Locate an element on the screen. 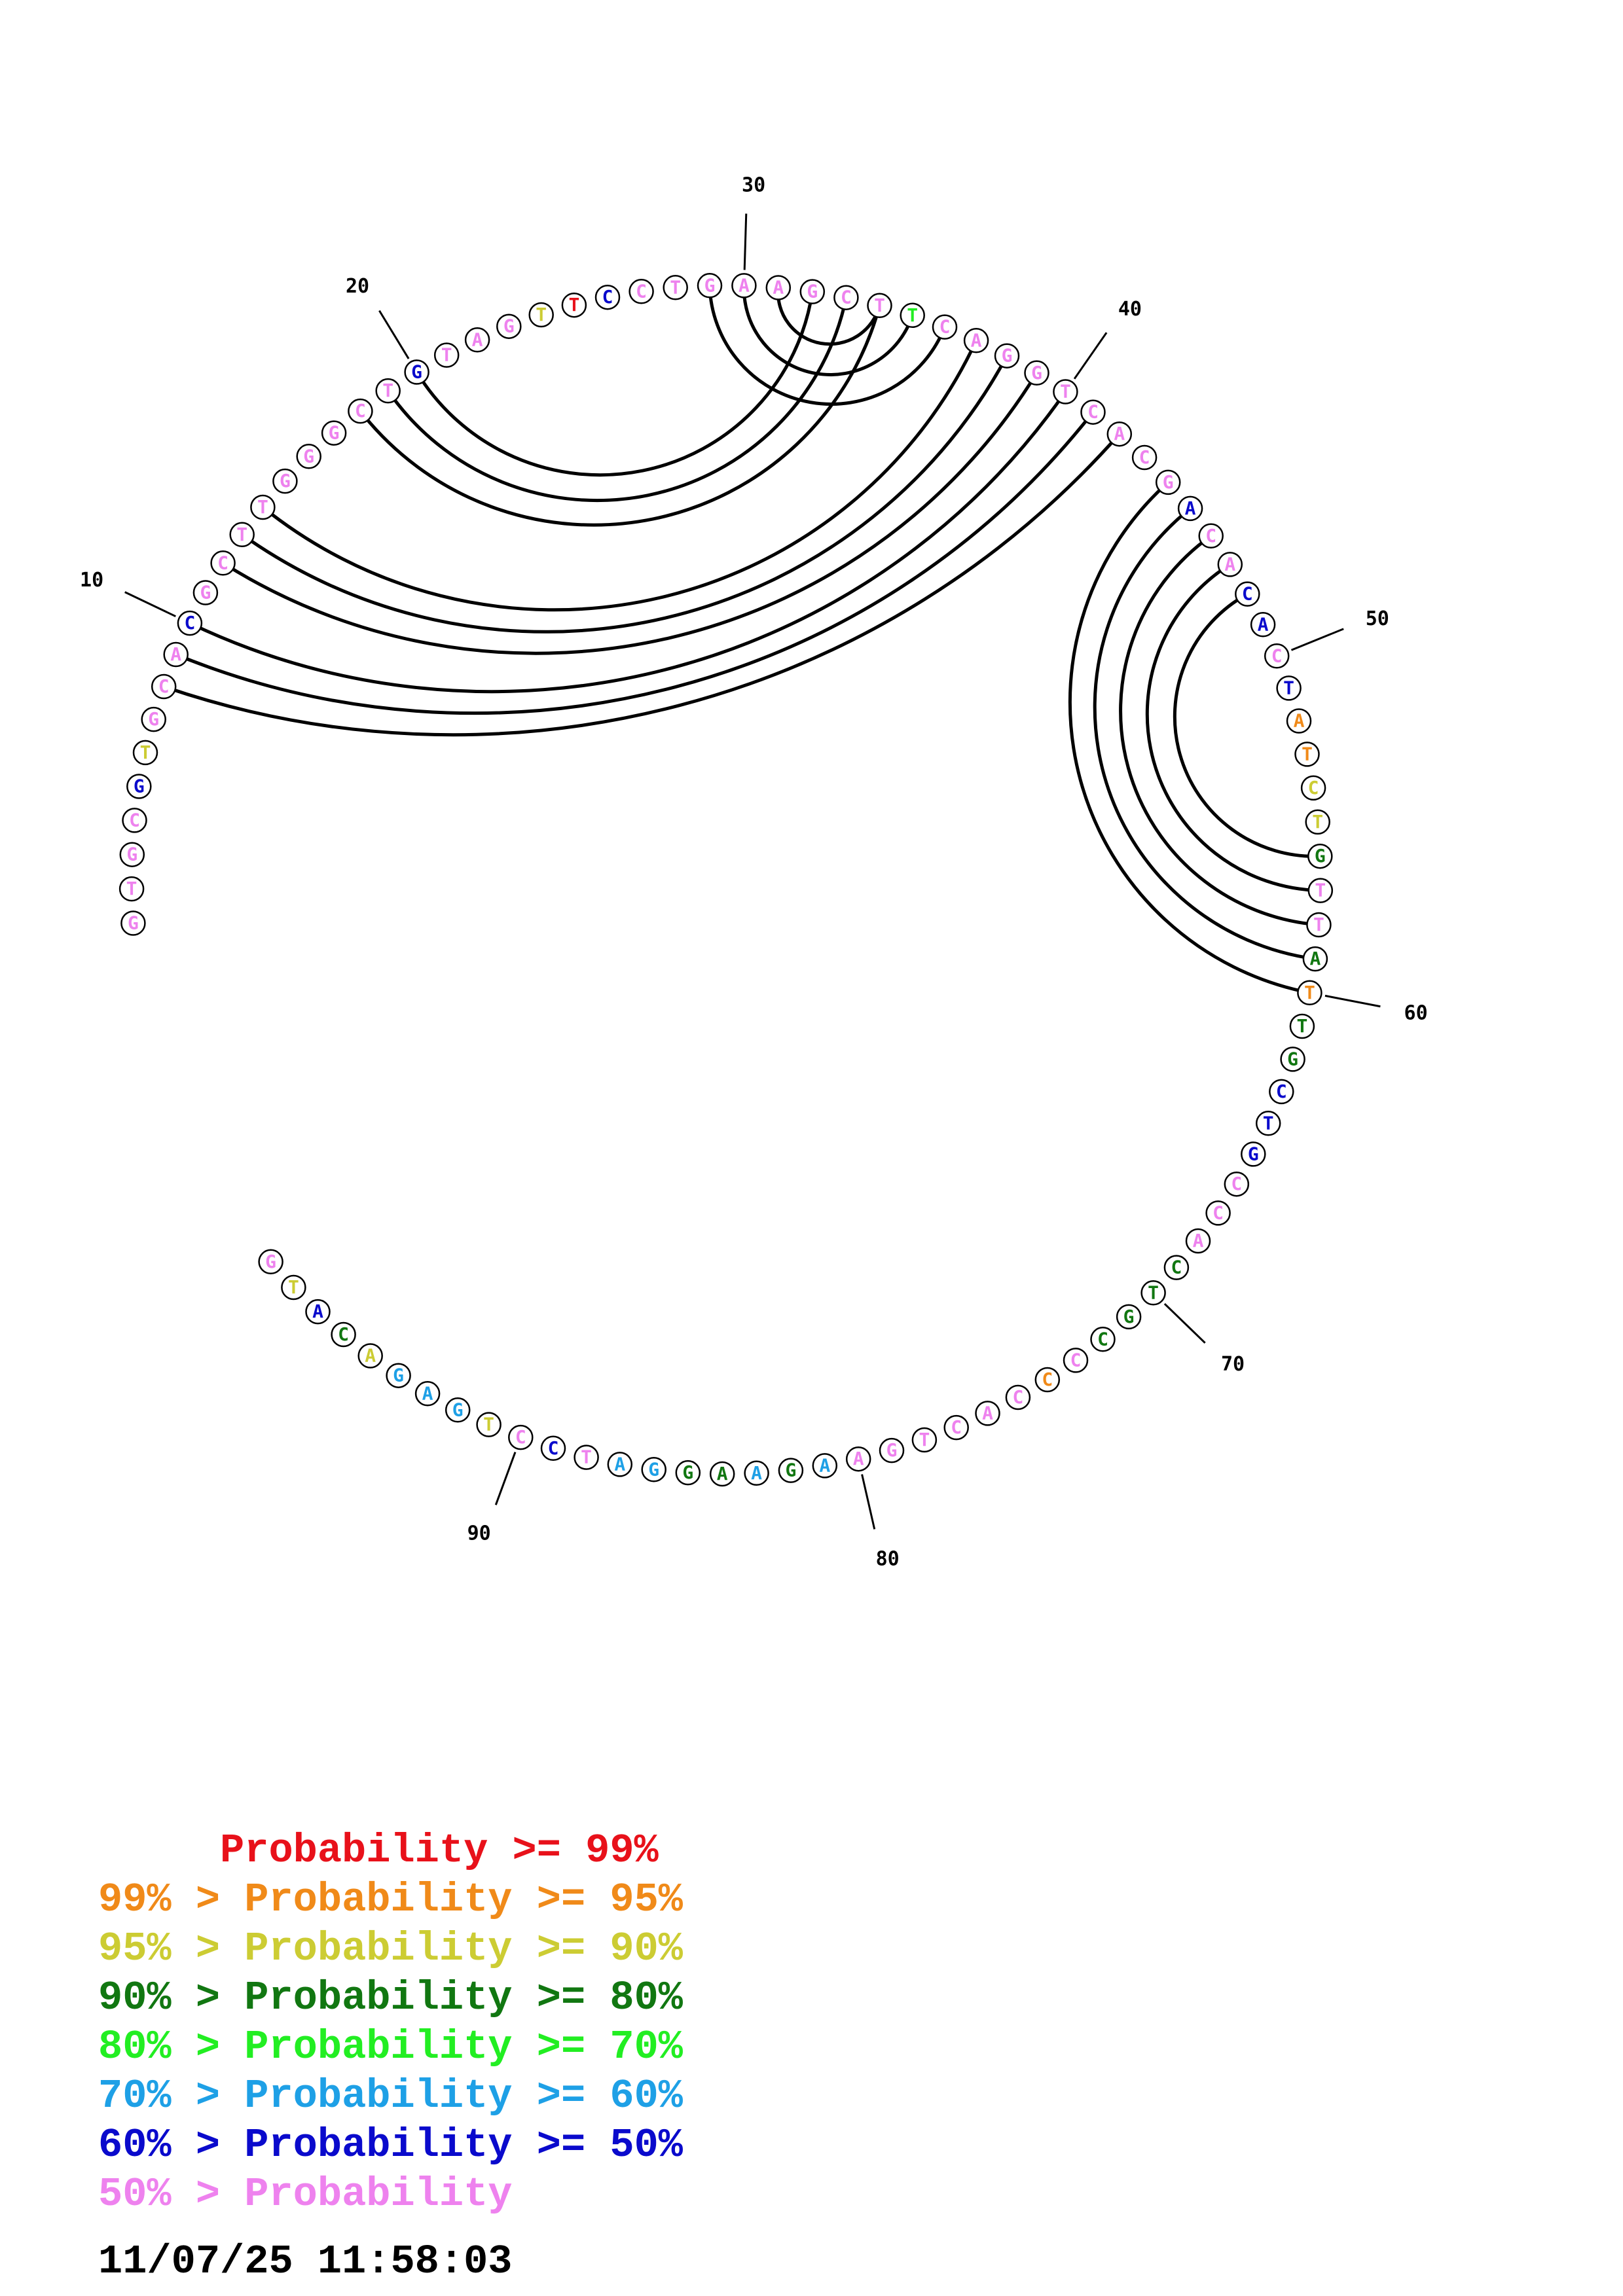  legend-entry-80-90: 90% > Probability >= 80% is located at coordinates (390, 1998).